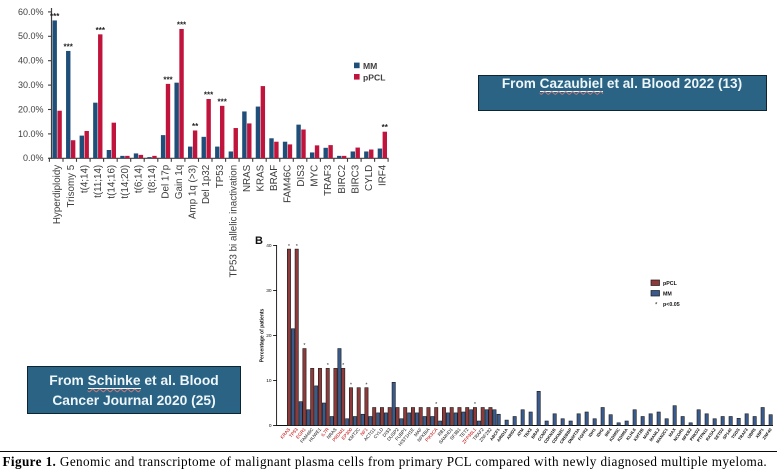 The image size is (777, 474). Describe the element at coordinates (369, 178) in the screenshot. I see `svg-text: CYLD` at that location.